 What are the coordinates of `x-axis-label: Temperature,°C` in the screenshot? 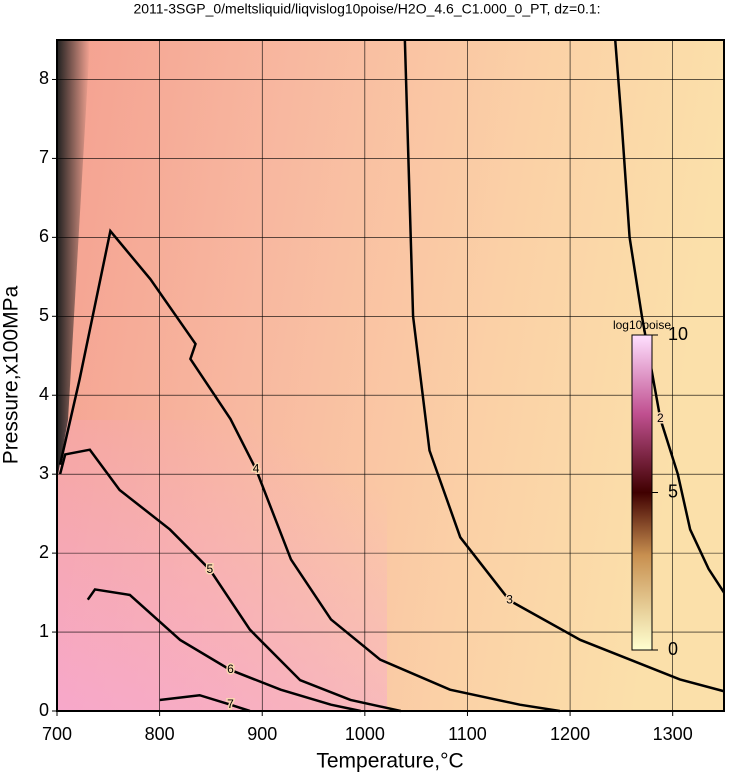 It's located at (389, 761).